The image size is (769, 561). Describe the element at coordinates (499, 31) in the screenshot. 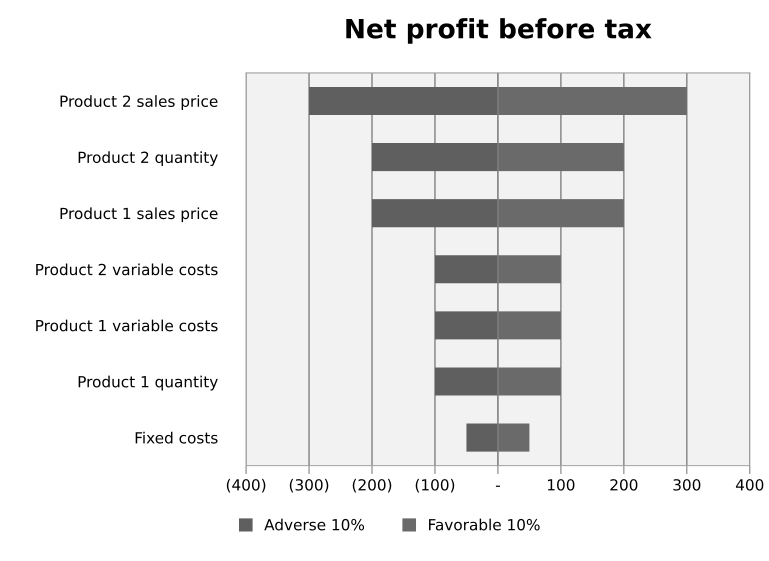

I see `chart-title: Net profit before tax` at that location.